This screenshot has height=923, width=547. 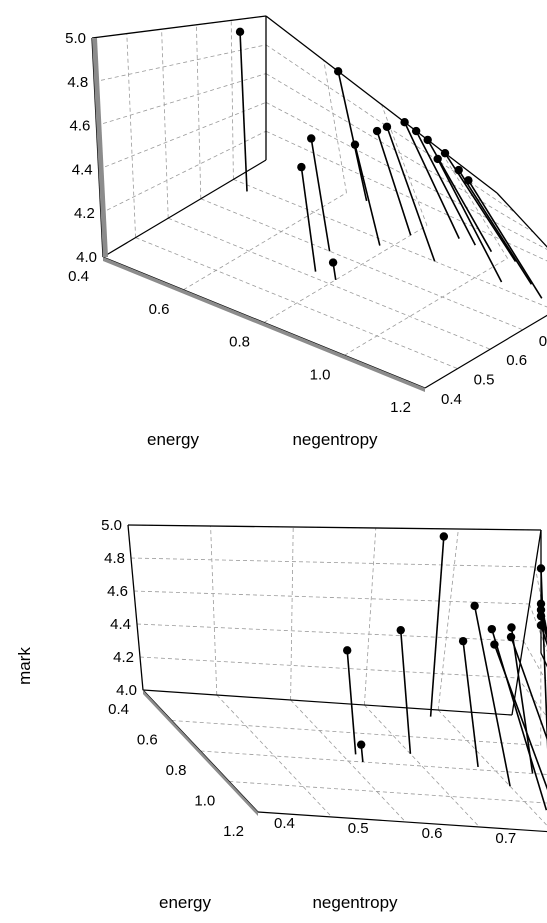 What do you see at coordinates (173, 439) in the screenshot?
I see `x-axis-label: energy` at bounding box center [173, 439].